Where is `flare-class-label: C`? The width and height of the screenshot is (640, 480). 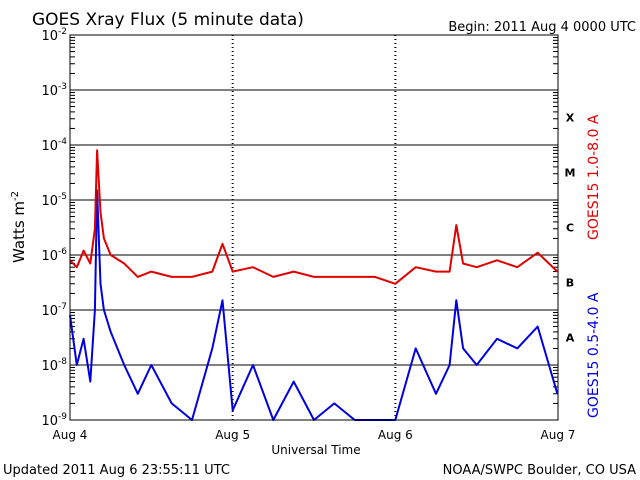 flare-class-label: C is located at coordinates (570, 228).